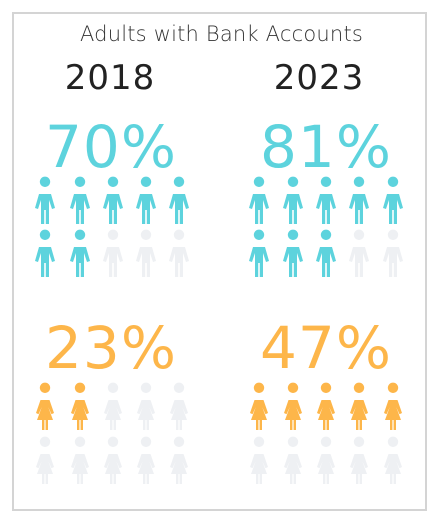 The width and height of the screenshot is (443, 523). I want to click on person-female-icon-2018-9-empty, so click(146, 460).